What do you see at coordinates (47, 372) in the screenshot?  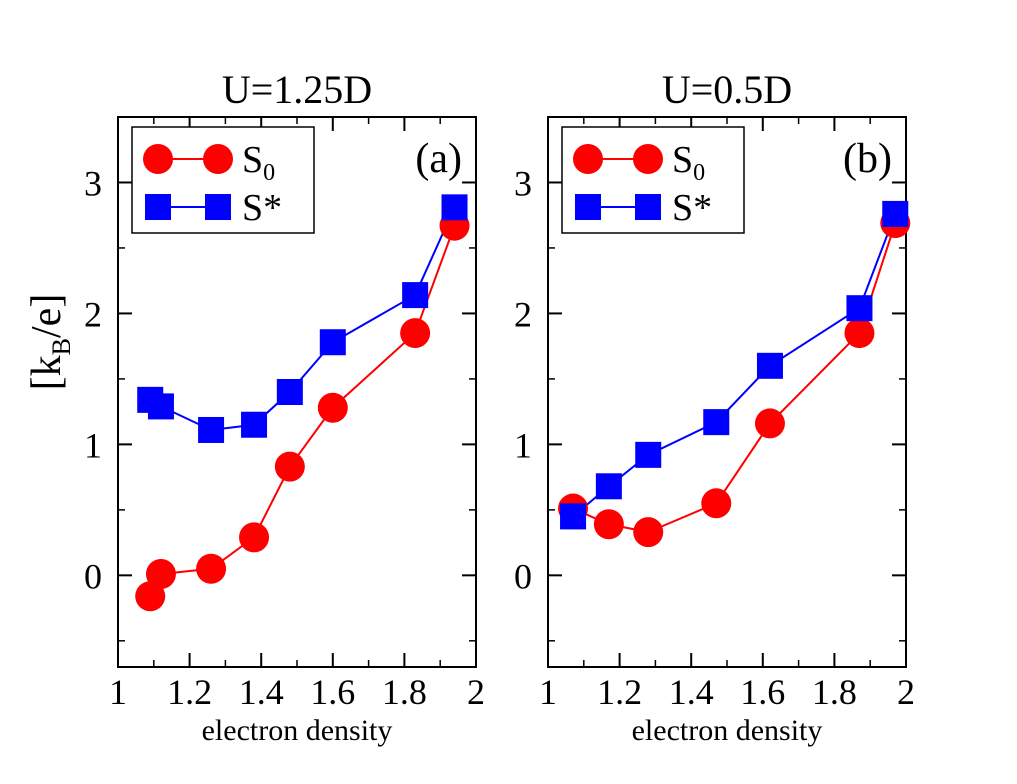 I see `y-axis-label-main: [k` at bounding box center [47, 372].